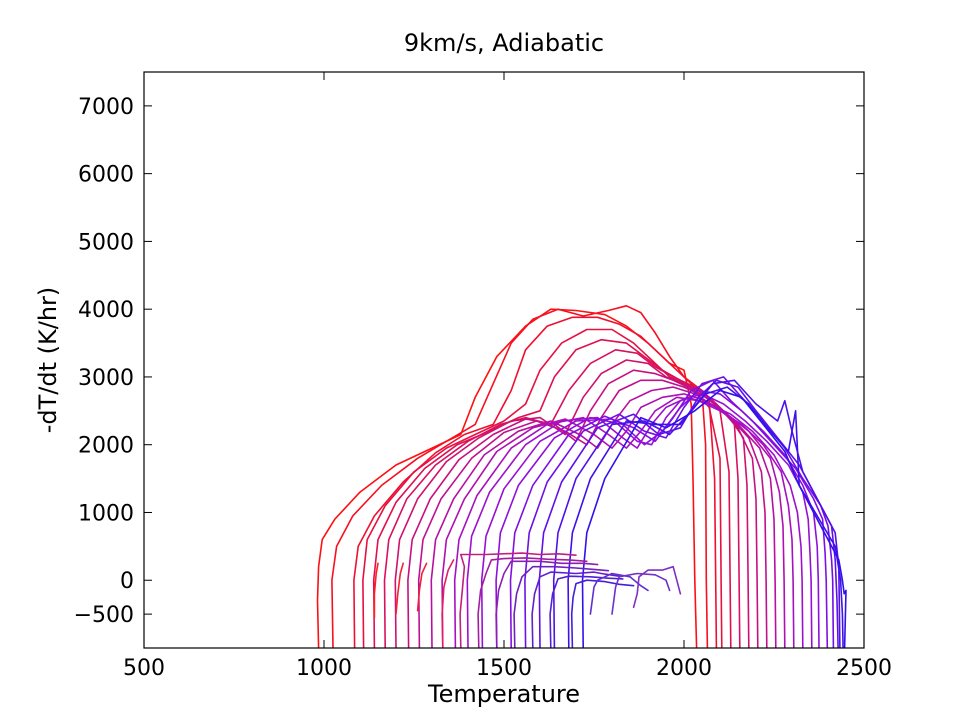 This screenshot has width=960, height=720. I want to click on y-tick-label: −500, so click(104, 615).